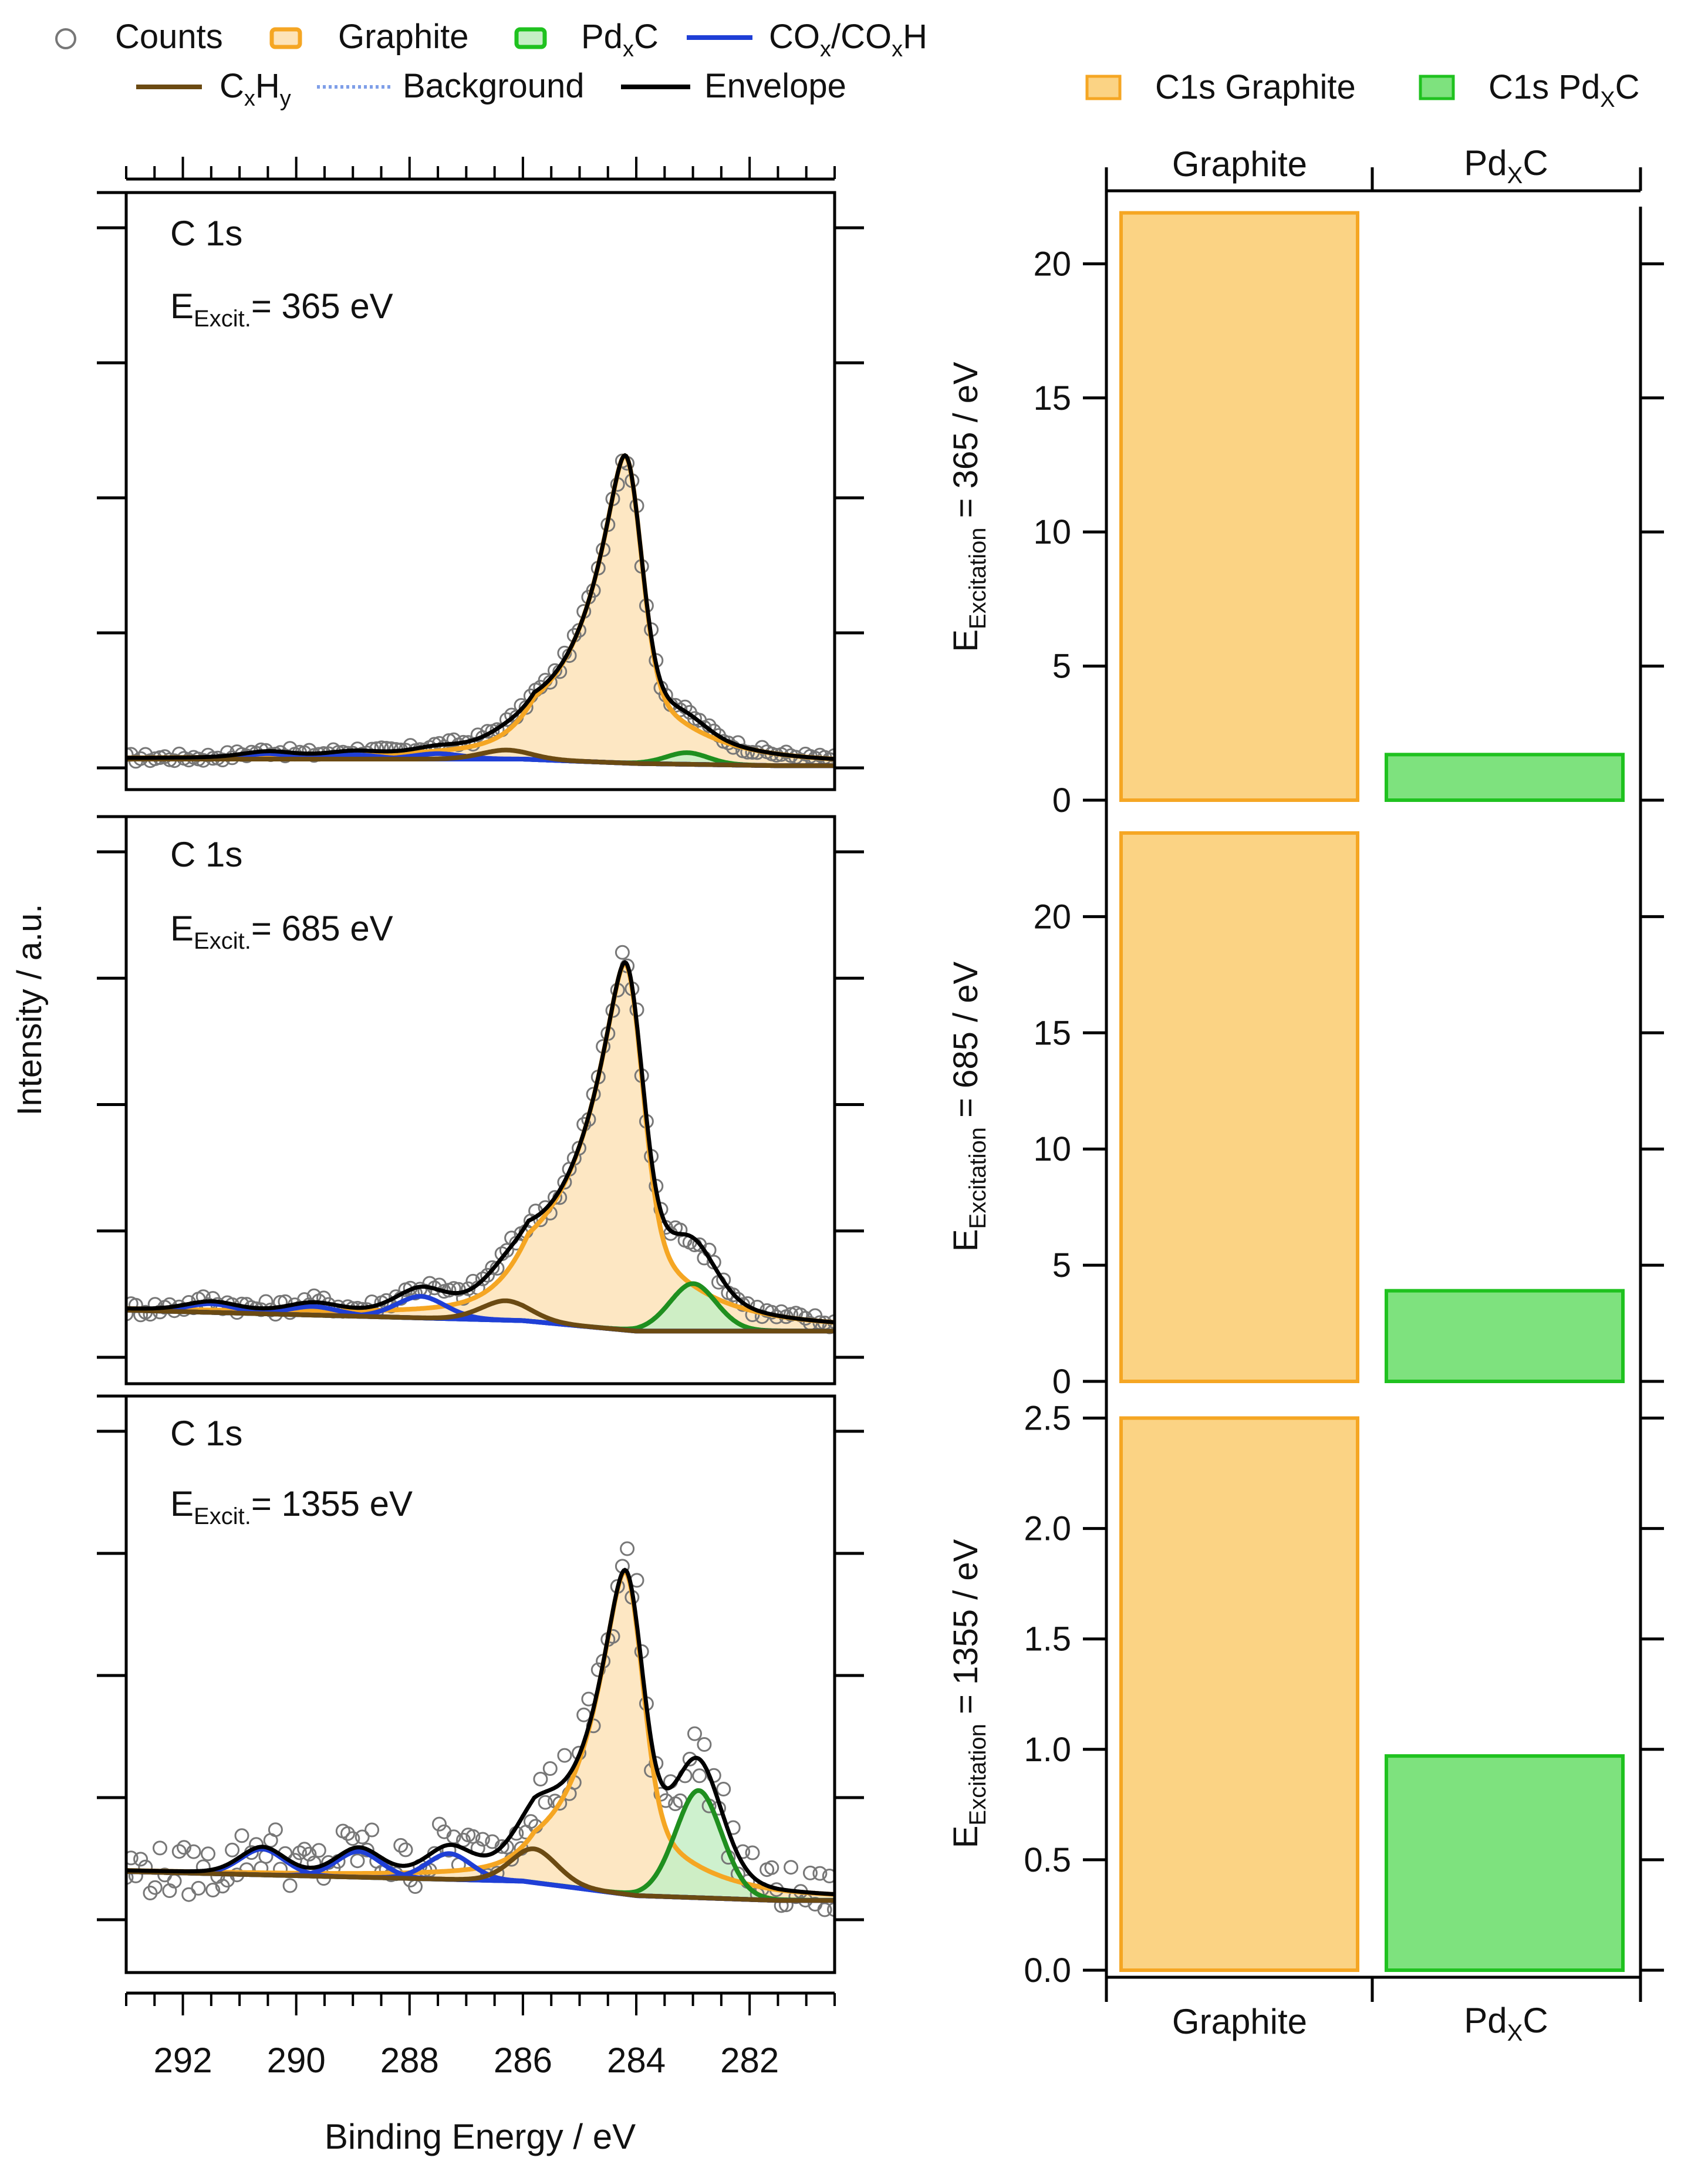 The height and width of the screenshot is (2161, 1708). What do you see at coordinates (1047, 1529) in the screenshot?
I see `bar-y-tick-label: 2.0` at bounding box center [1047, 1529].